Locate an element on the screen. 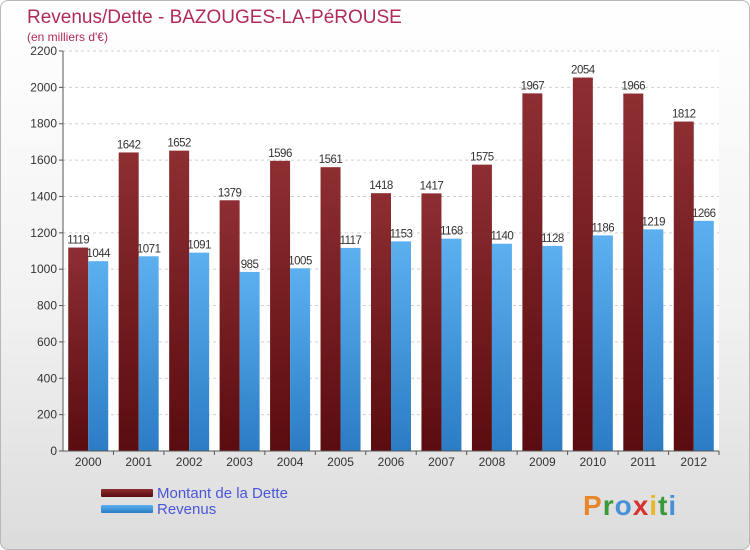  bar-revenus-2004 is located at coordinates (300, 359).